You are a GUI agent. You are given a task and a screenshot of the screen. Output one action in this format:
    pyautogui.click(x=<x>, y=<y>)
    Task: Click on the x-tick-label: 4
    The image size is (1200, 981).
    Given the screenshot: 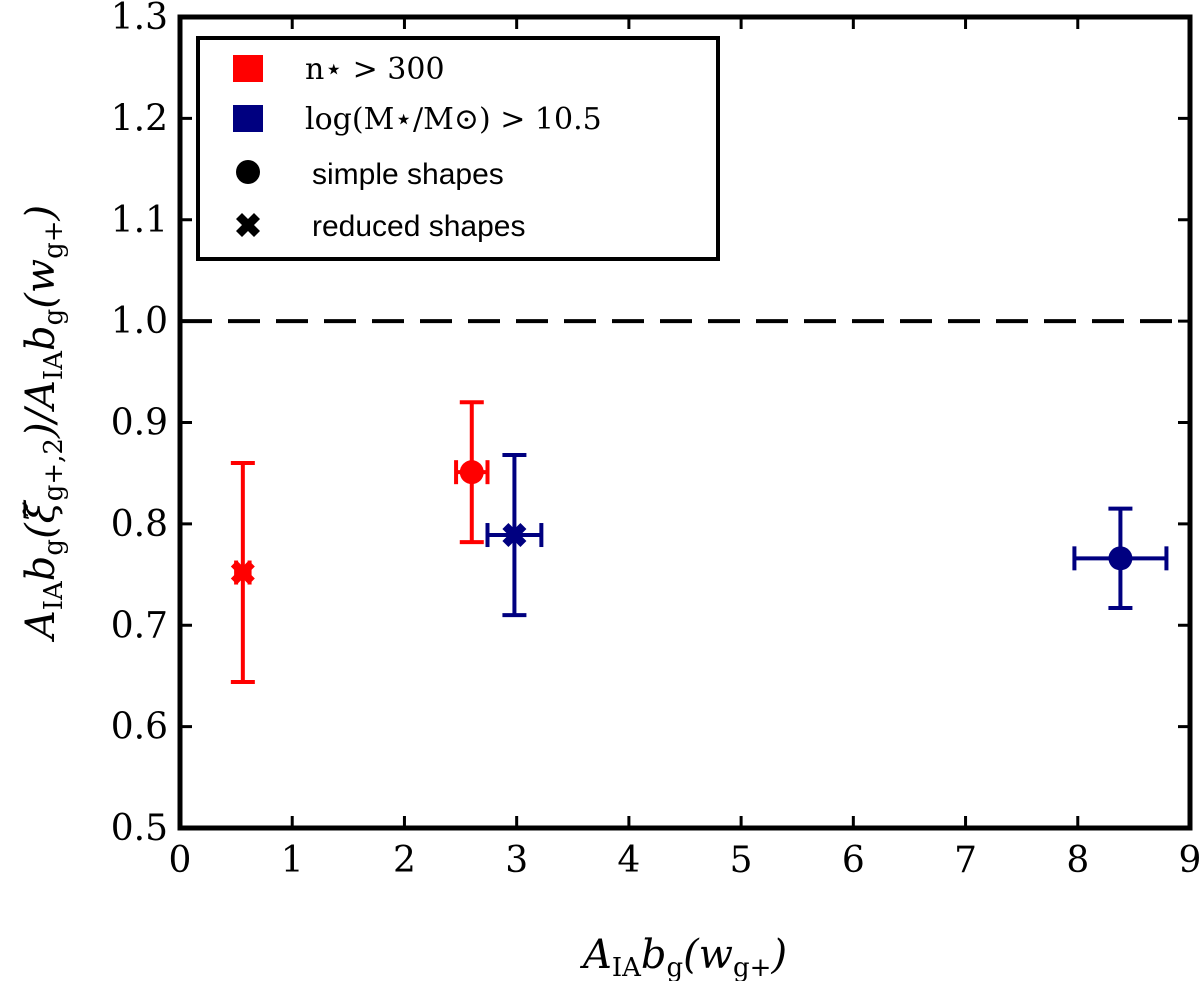 What is the action you would take?
    pyautogui.click(x=628, y=860)
    